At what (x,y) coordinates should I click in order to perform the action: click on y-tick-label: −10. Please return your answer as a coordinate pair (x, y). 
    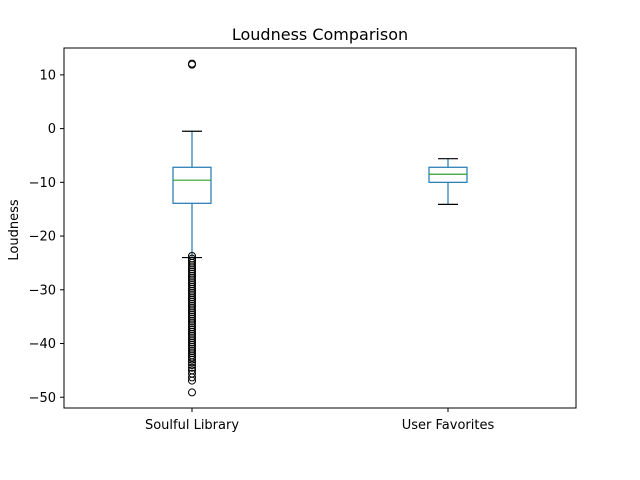
    Looking at the image, I should click on (42, 183).